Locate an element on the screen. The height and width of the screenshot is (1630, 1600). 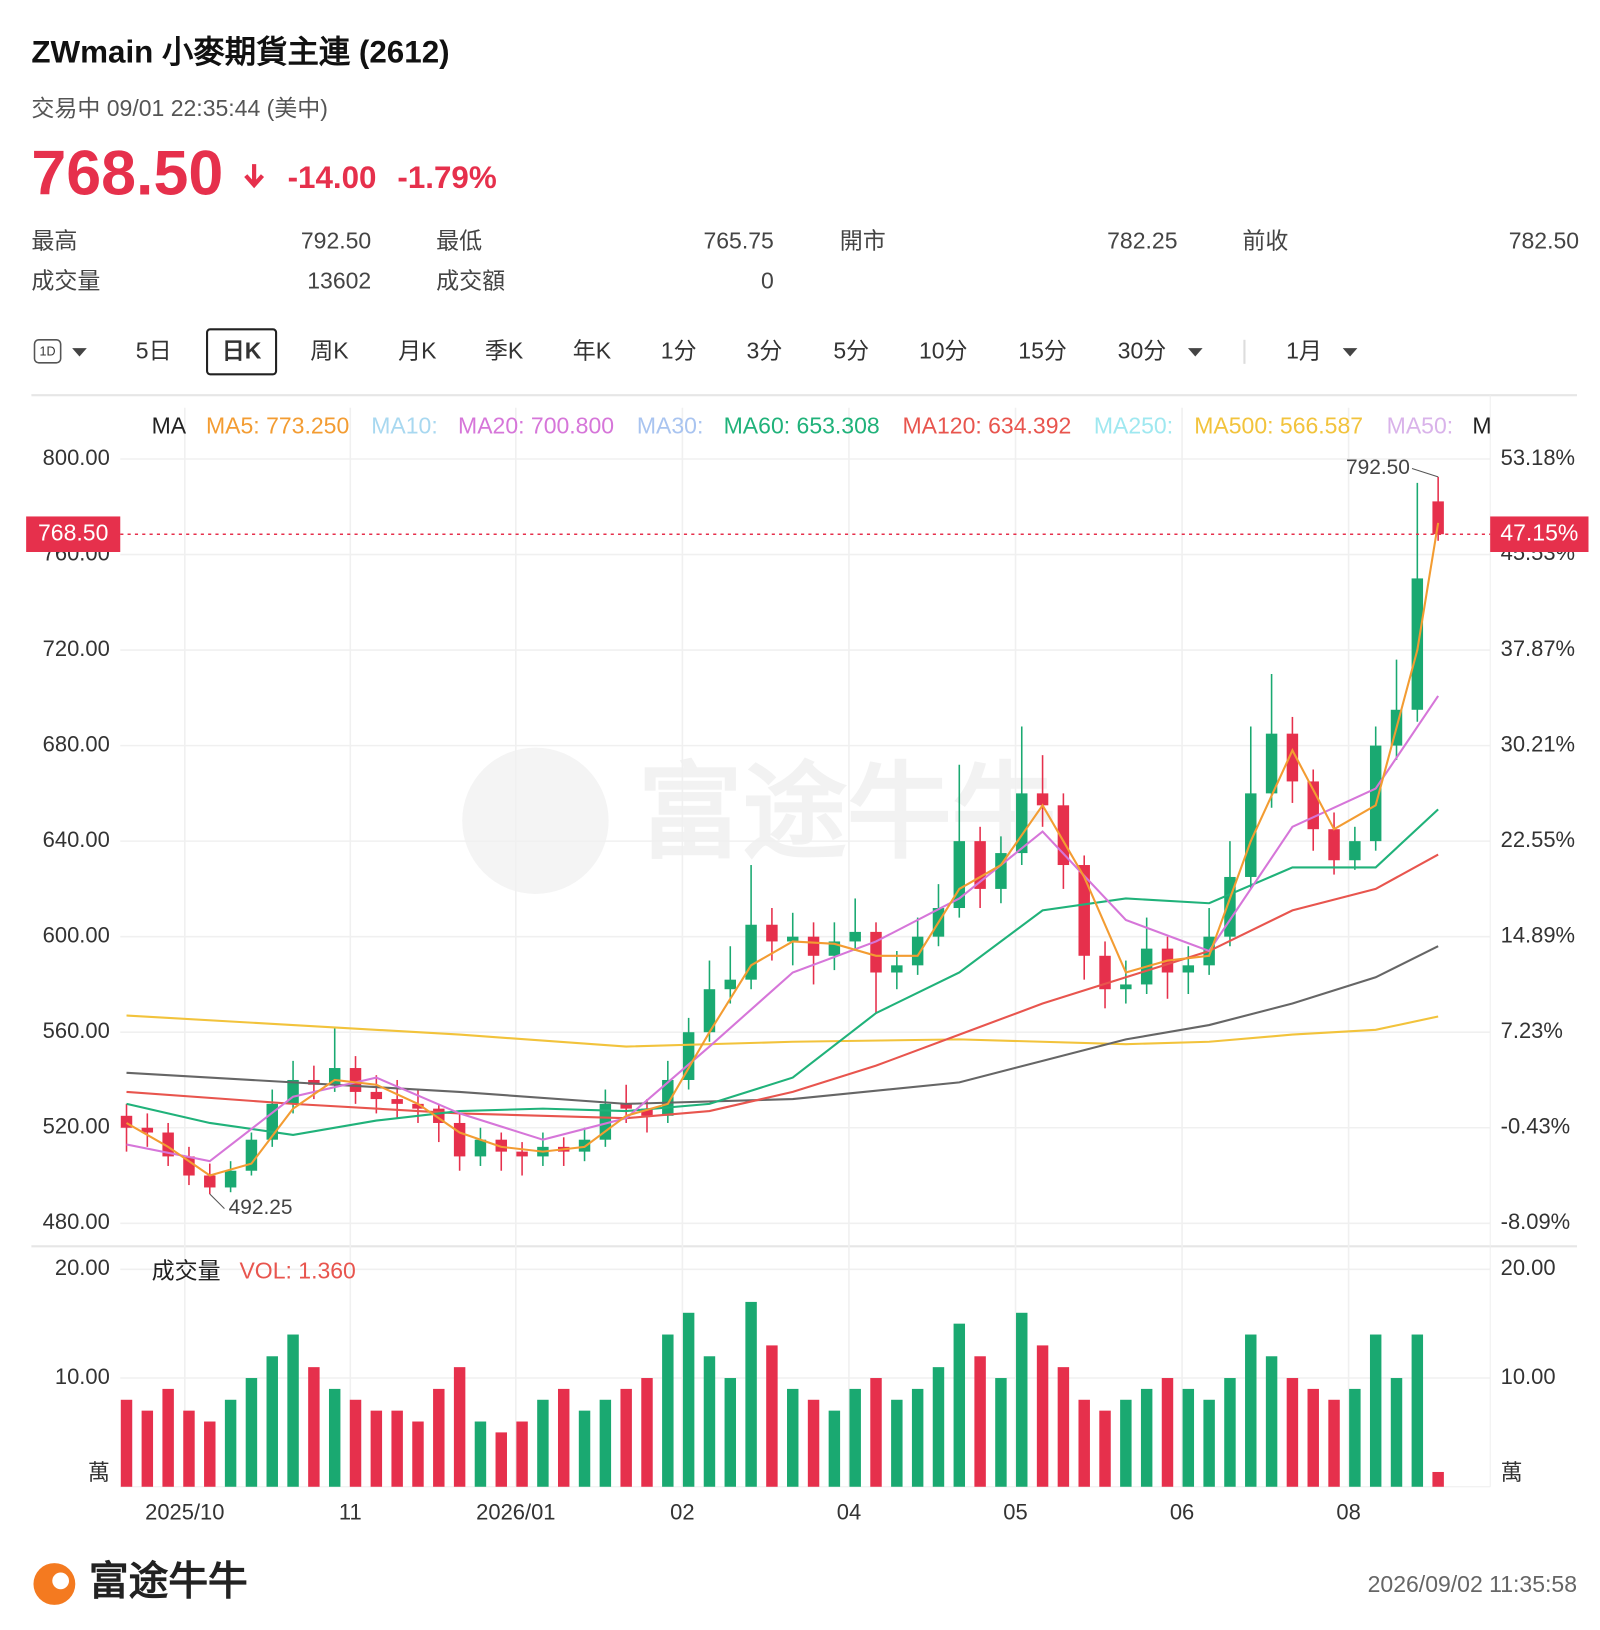
tab: 30分 is located at coordinates (1142, 350).